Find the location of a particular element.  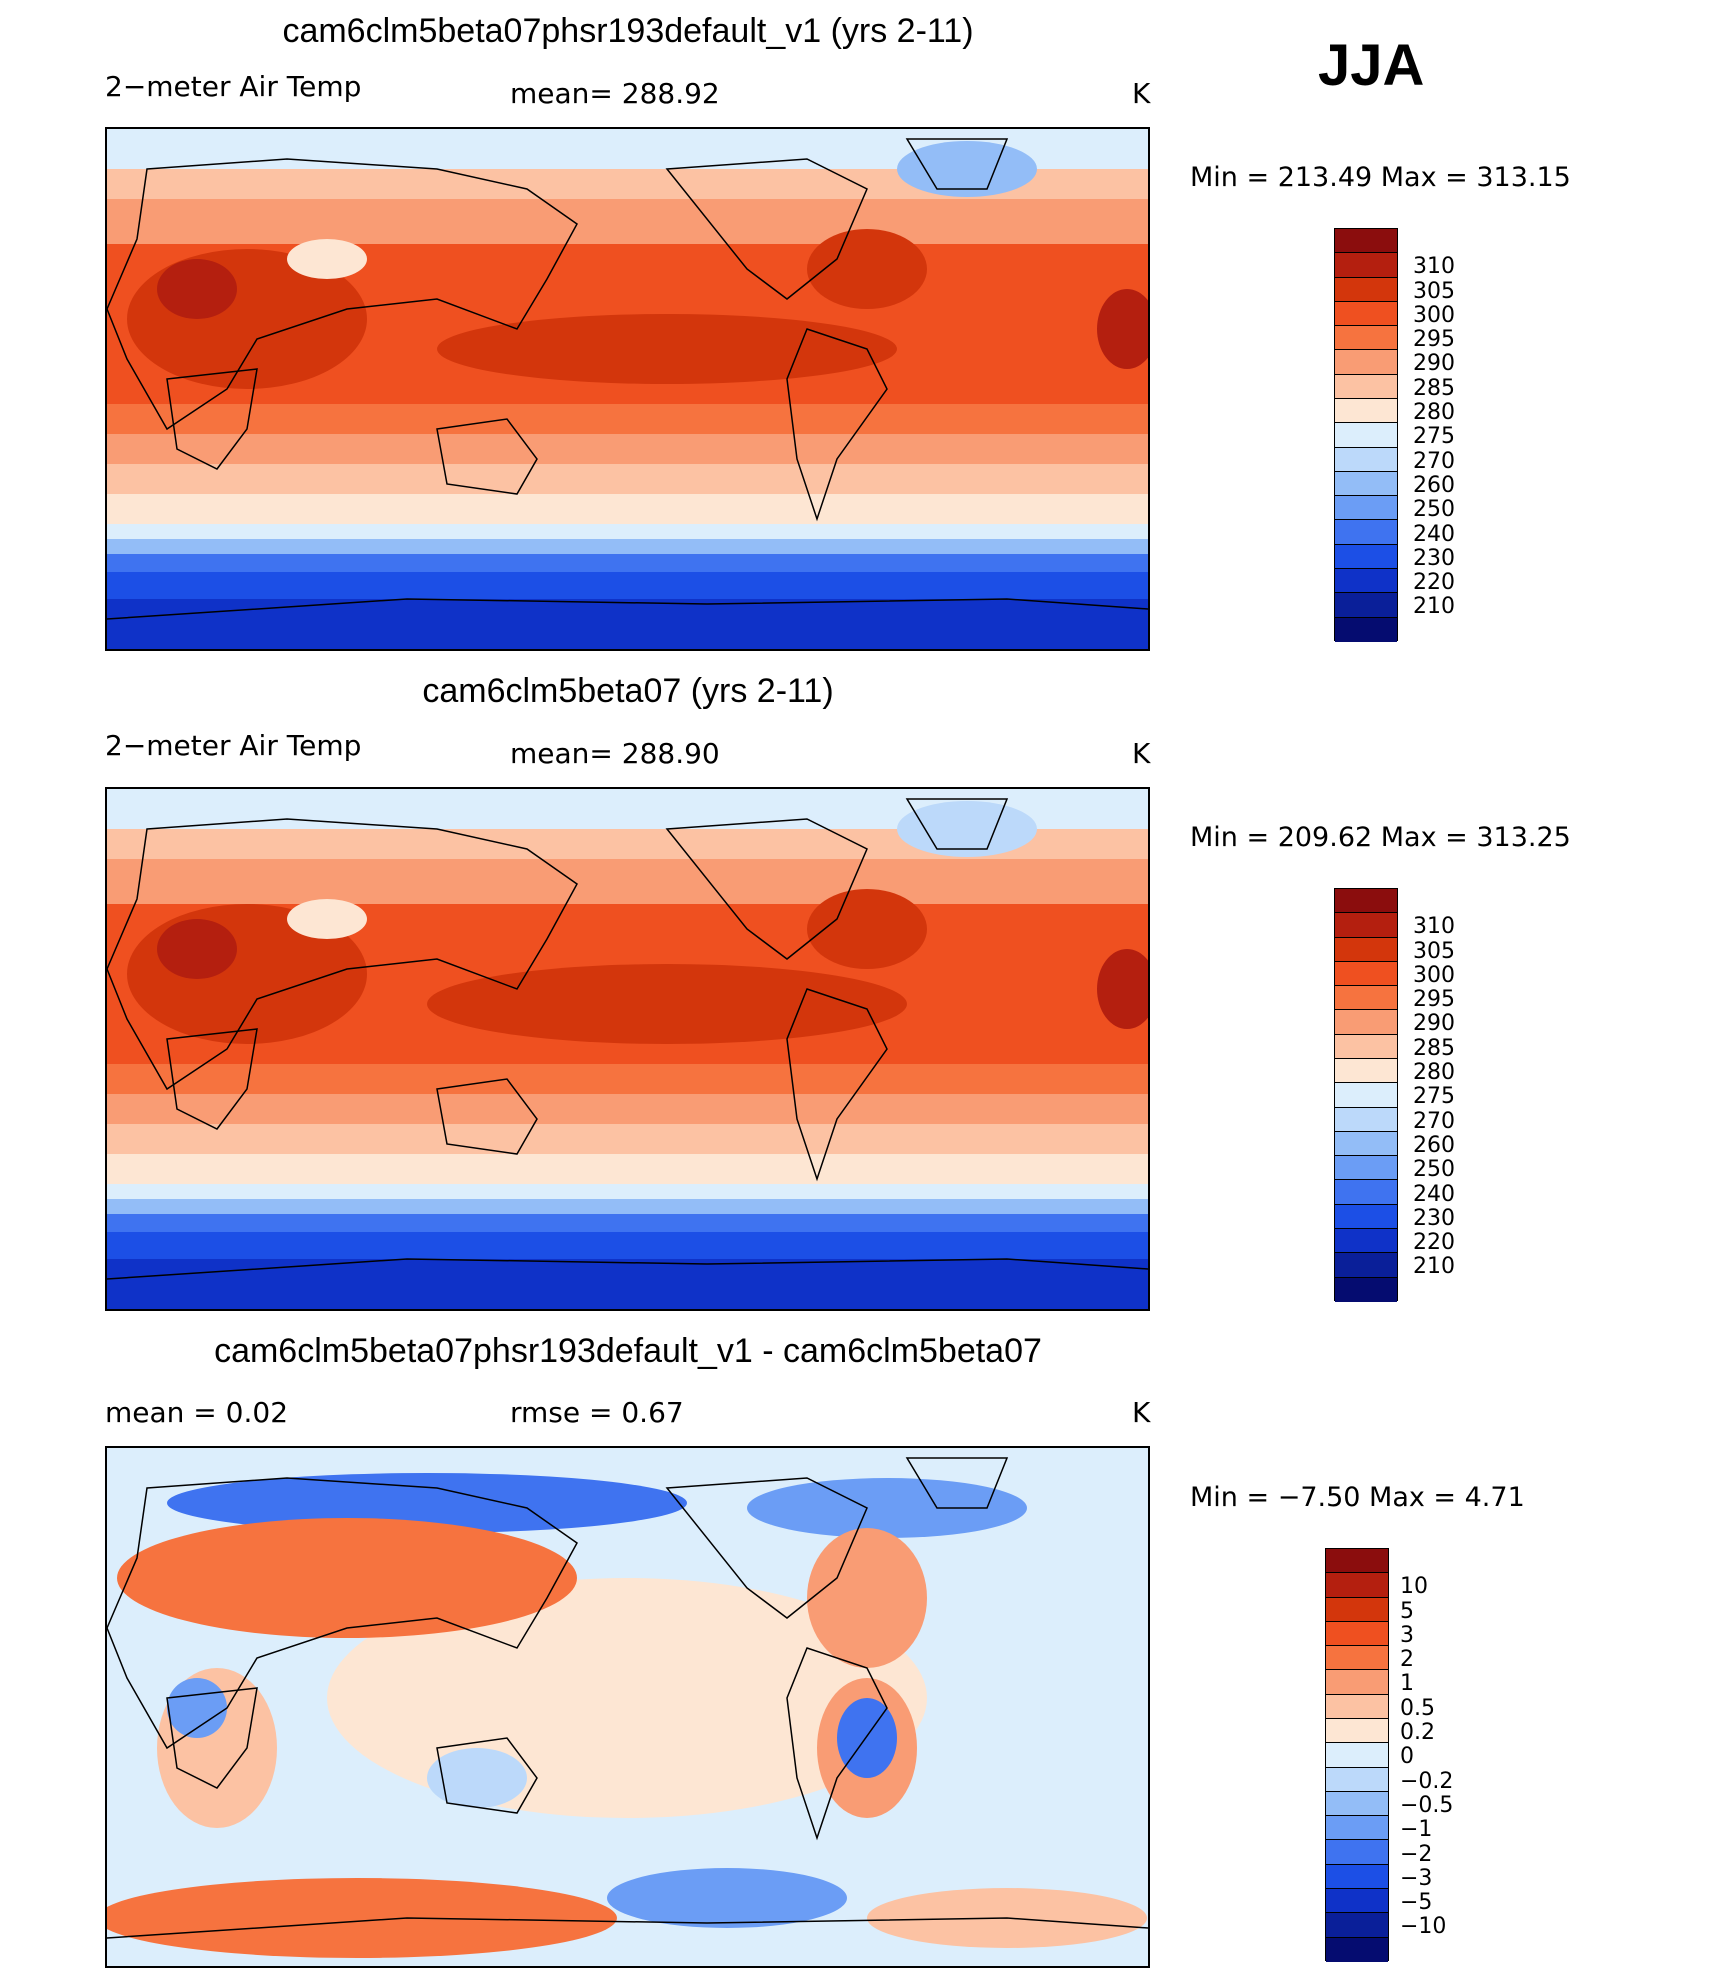

panel-3-colorbar is located at coordinates (1357, 1755).